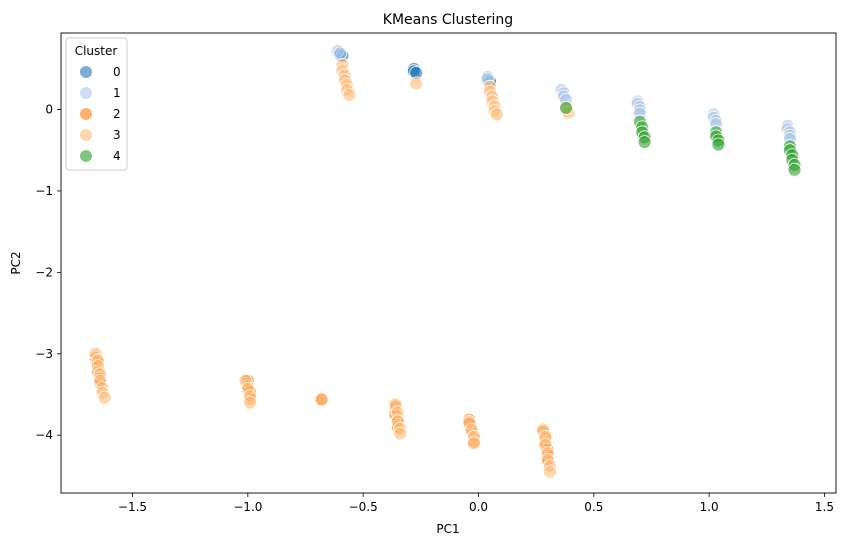 The height and width of the screenshot is (547, 849). Describe the element at coordinates (247, 507) in the screenshot. I see `x-tick-label: −1.0` at that location.